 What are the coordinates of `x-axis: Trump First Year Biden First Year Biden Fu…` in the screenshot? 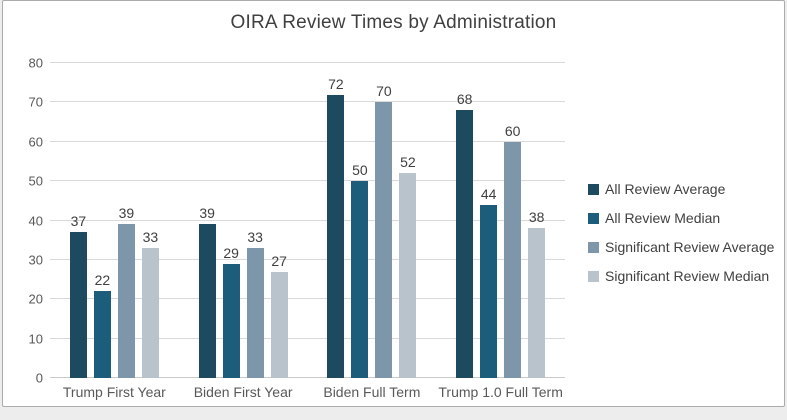 It's located at (307, 392).